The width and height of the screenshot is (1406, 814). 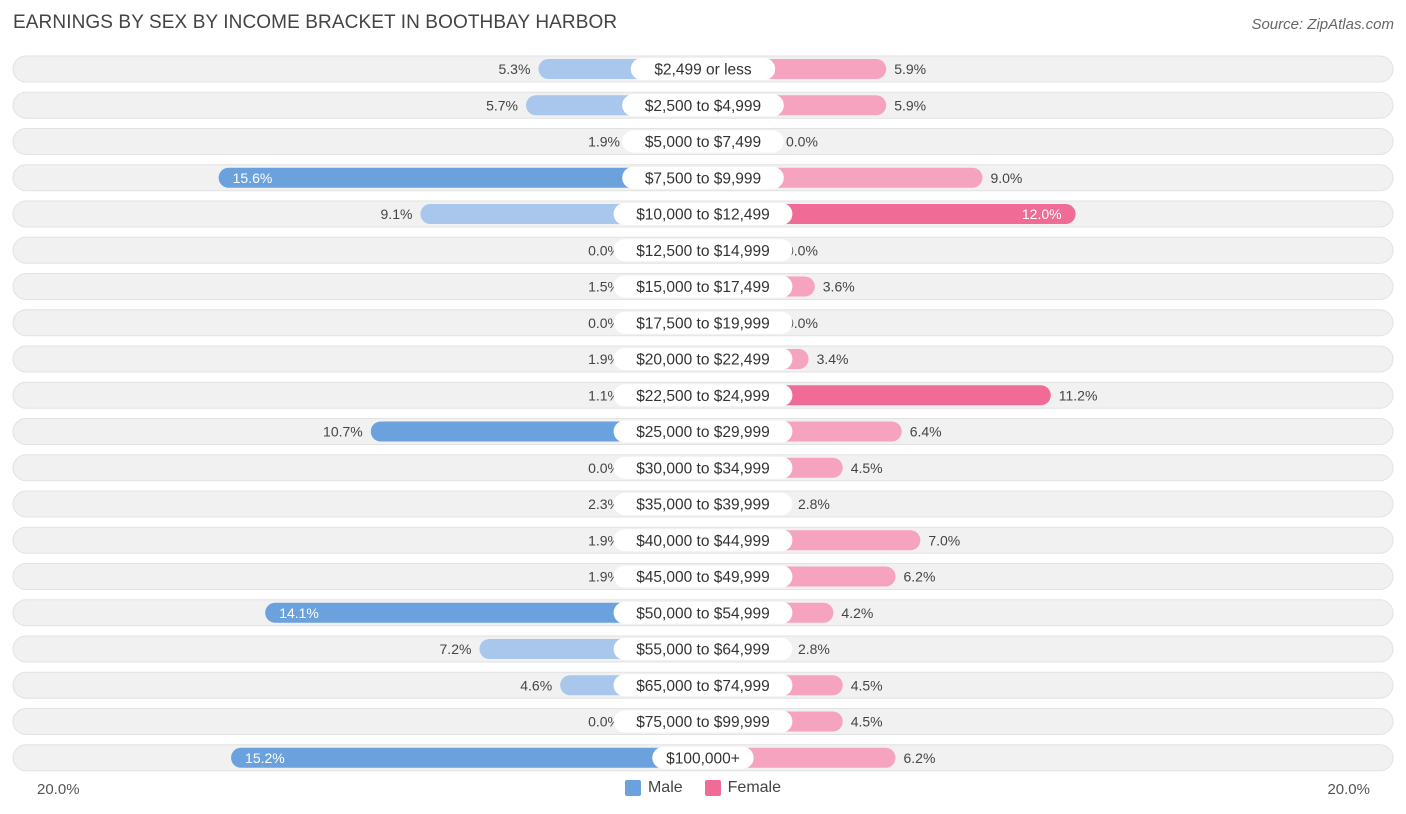 I want to click on category-label: $45,000 to $49,999, so click(x=703, y=577).